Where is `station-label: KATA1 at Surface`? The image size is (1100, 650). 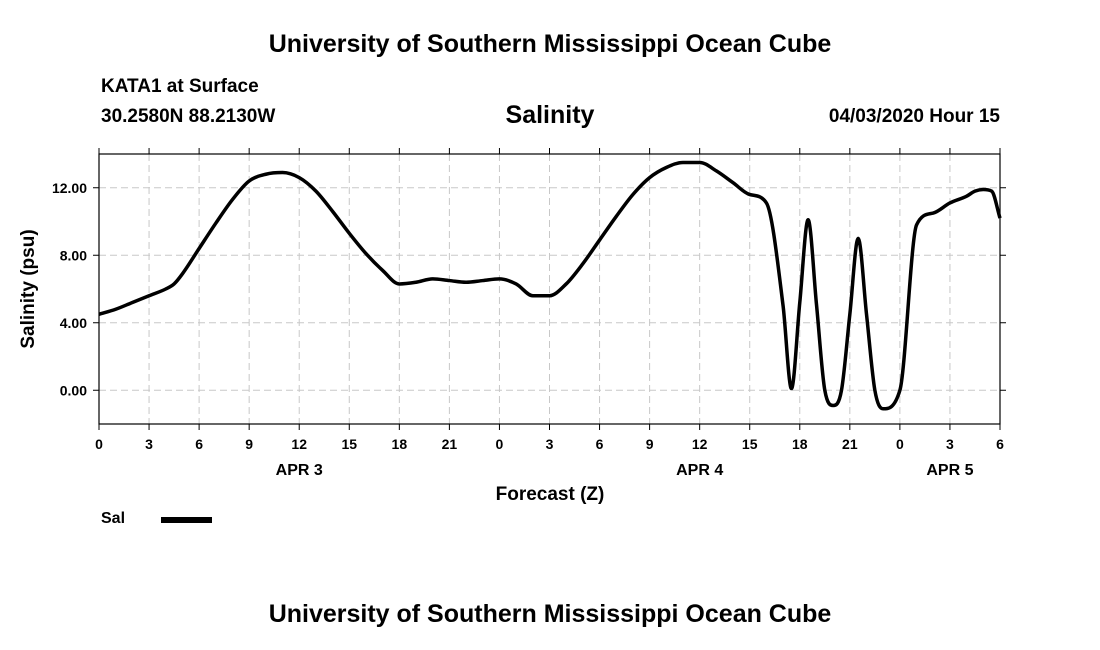 station-label: KATA1 at Surface is located at coordinates (180, 86).